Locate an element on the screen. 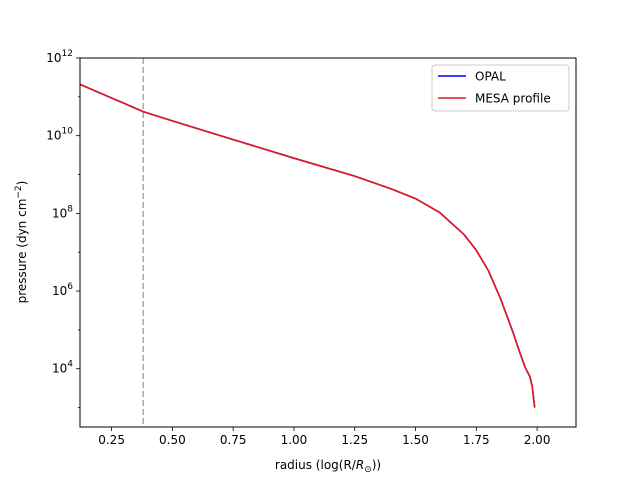 This screenshot has width=640, height=480. legend: OPAL MESA profile is located at coordinates (500, 88).